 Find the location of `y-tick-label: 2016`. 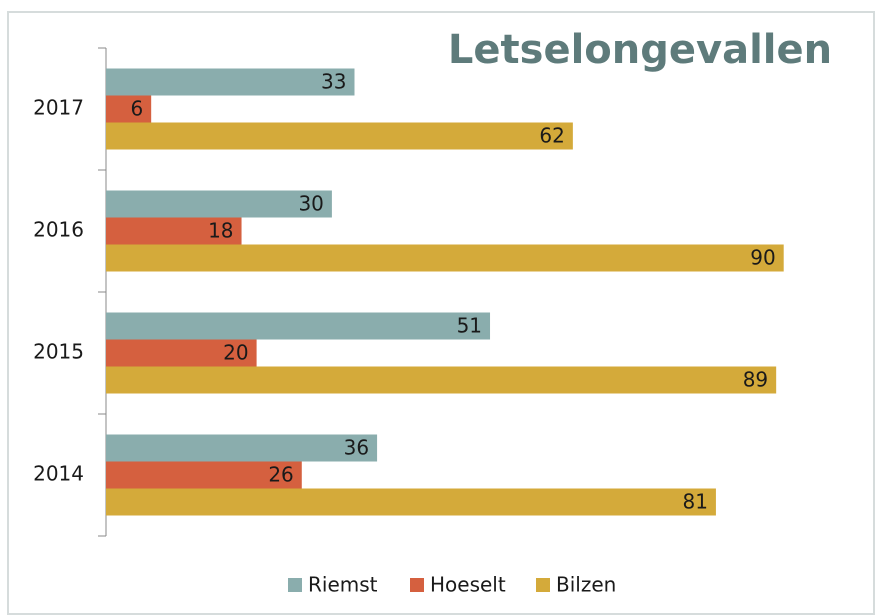

y-tick-label: 2016 is located at coordinates (58, 230).